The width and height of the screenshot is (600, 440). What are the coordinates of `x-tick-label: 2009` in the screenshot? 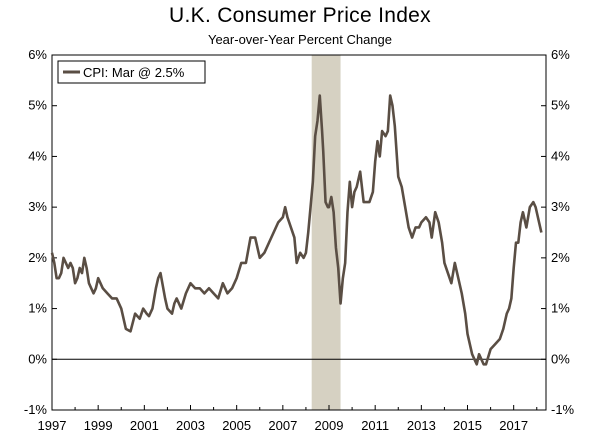 It's located at (329, 425).